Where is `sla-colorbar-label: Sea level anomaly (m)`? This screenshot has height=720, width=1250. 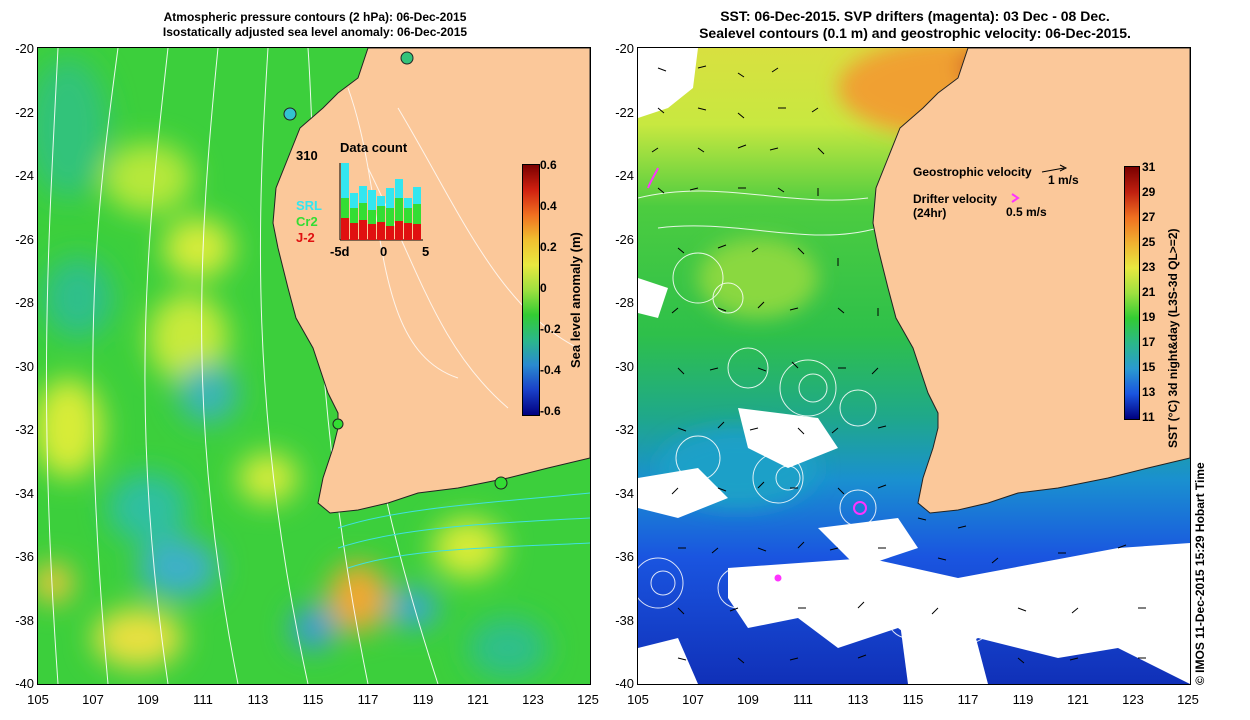
sla-colorbar-label: Sea level anomaly (m) is located at coordinates (575, 300).